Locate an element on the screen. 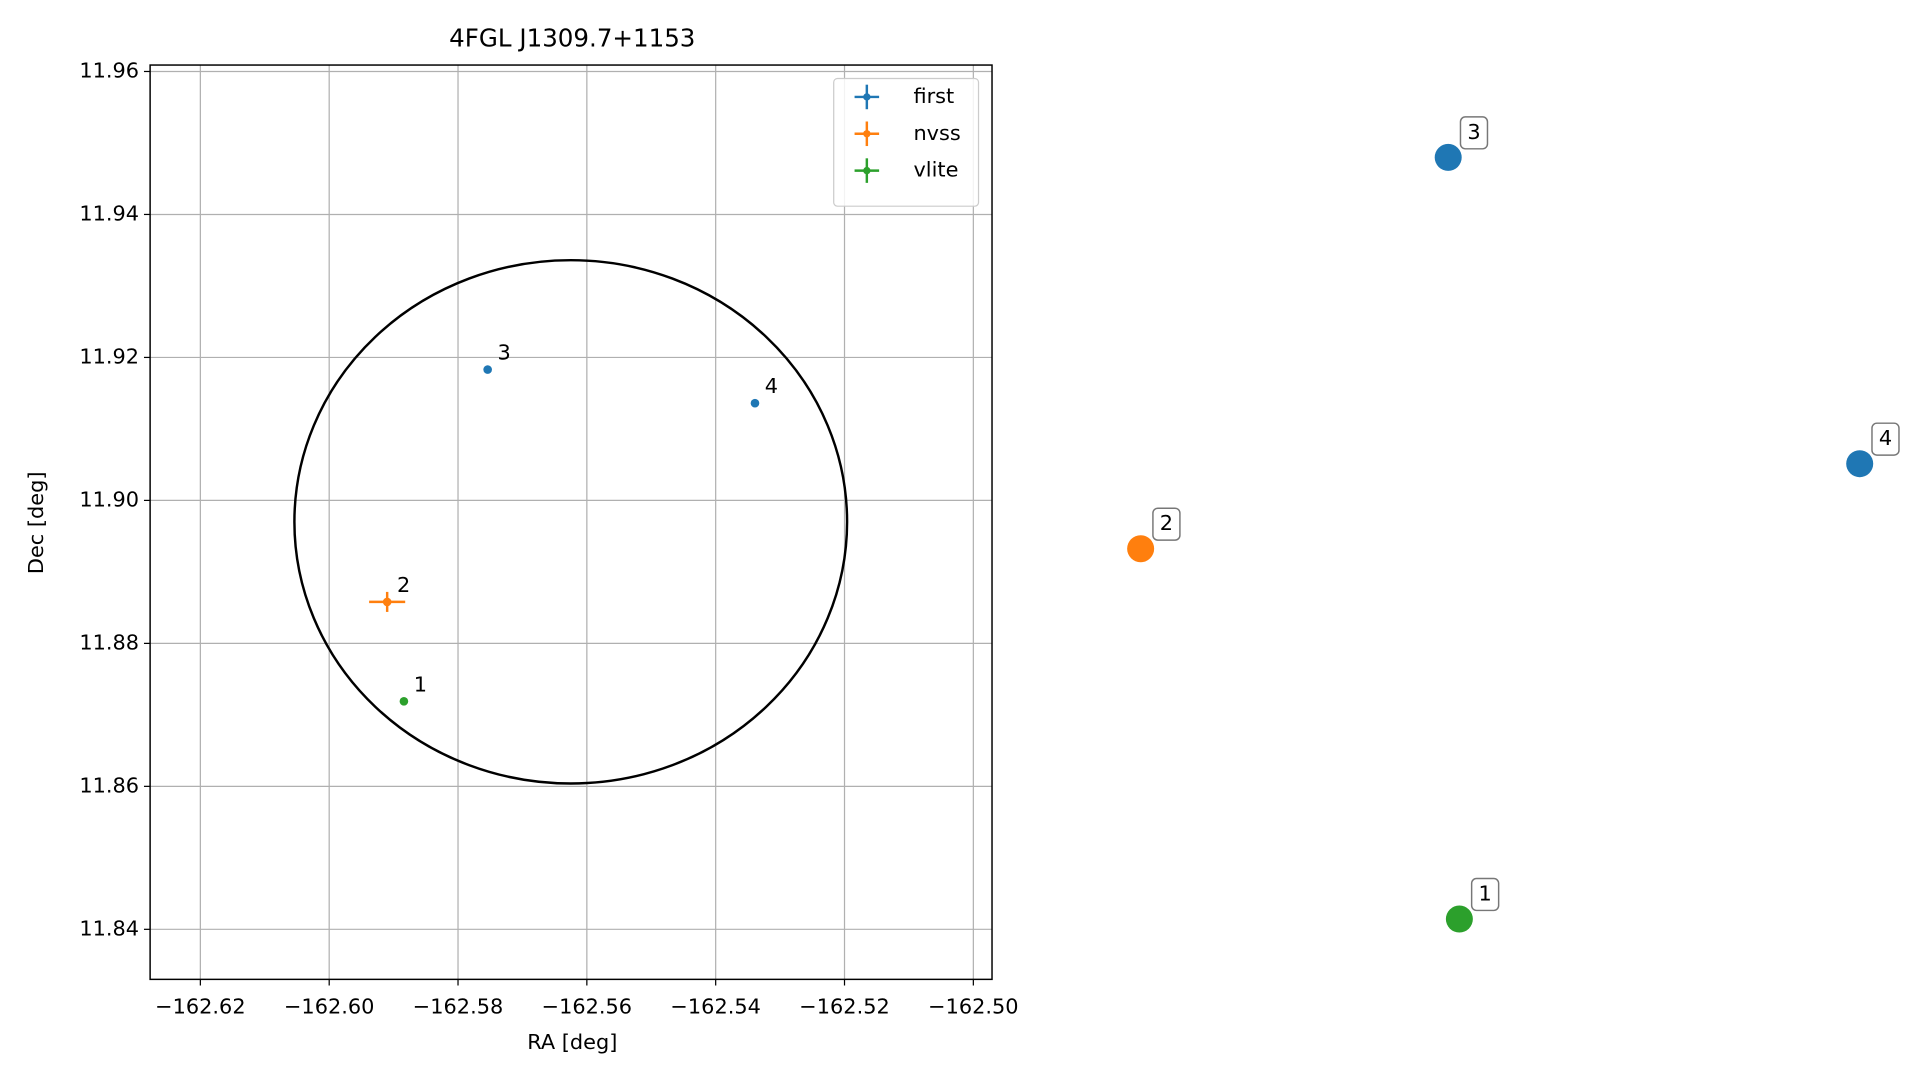 The height and width of the screenshot is (1080, 1919). x-tick-label: −162.56 is located at coordinates (587, 1007).